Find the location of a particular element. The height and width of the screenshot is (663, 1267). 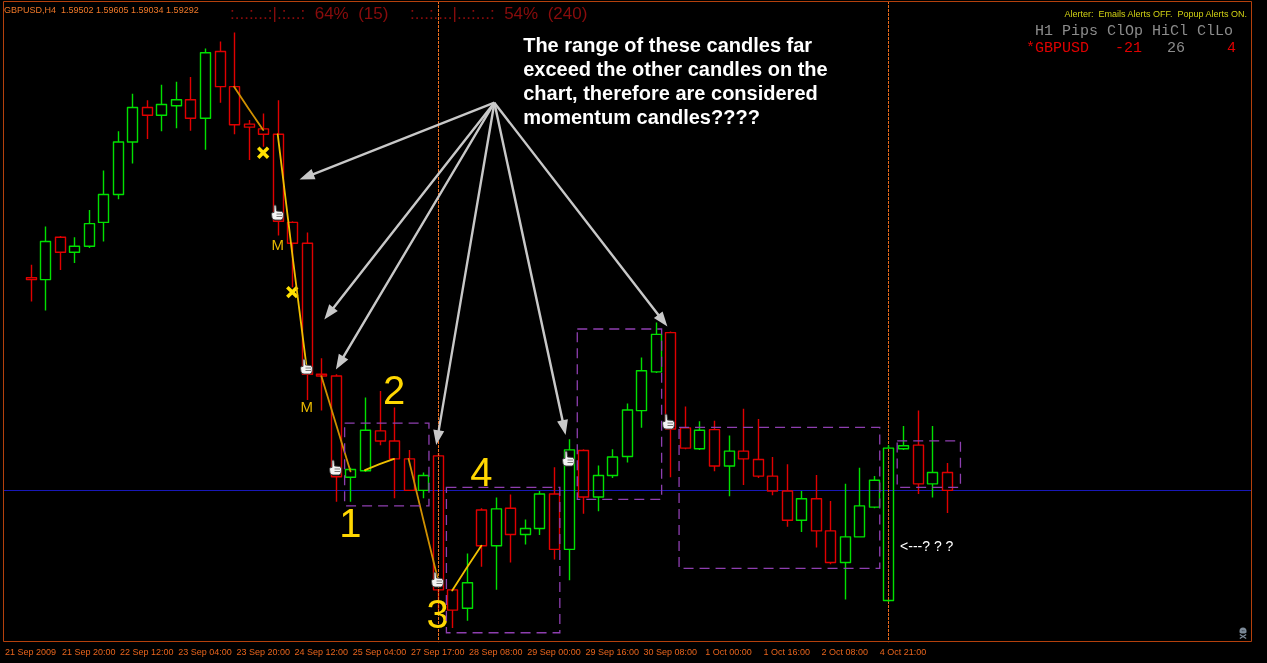

annotation: 1 is located at coordinates (350, 523).